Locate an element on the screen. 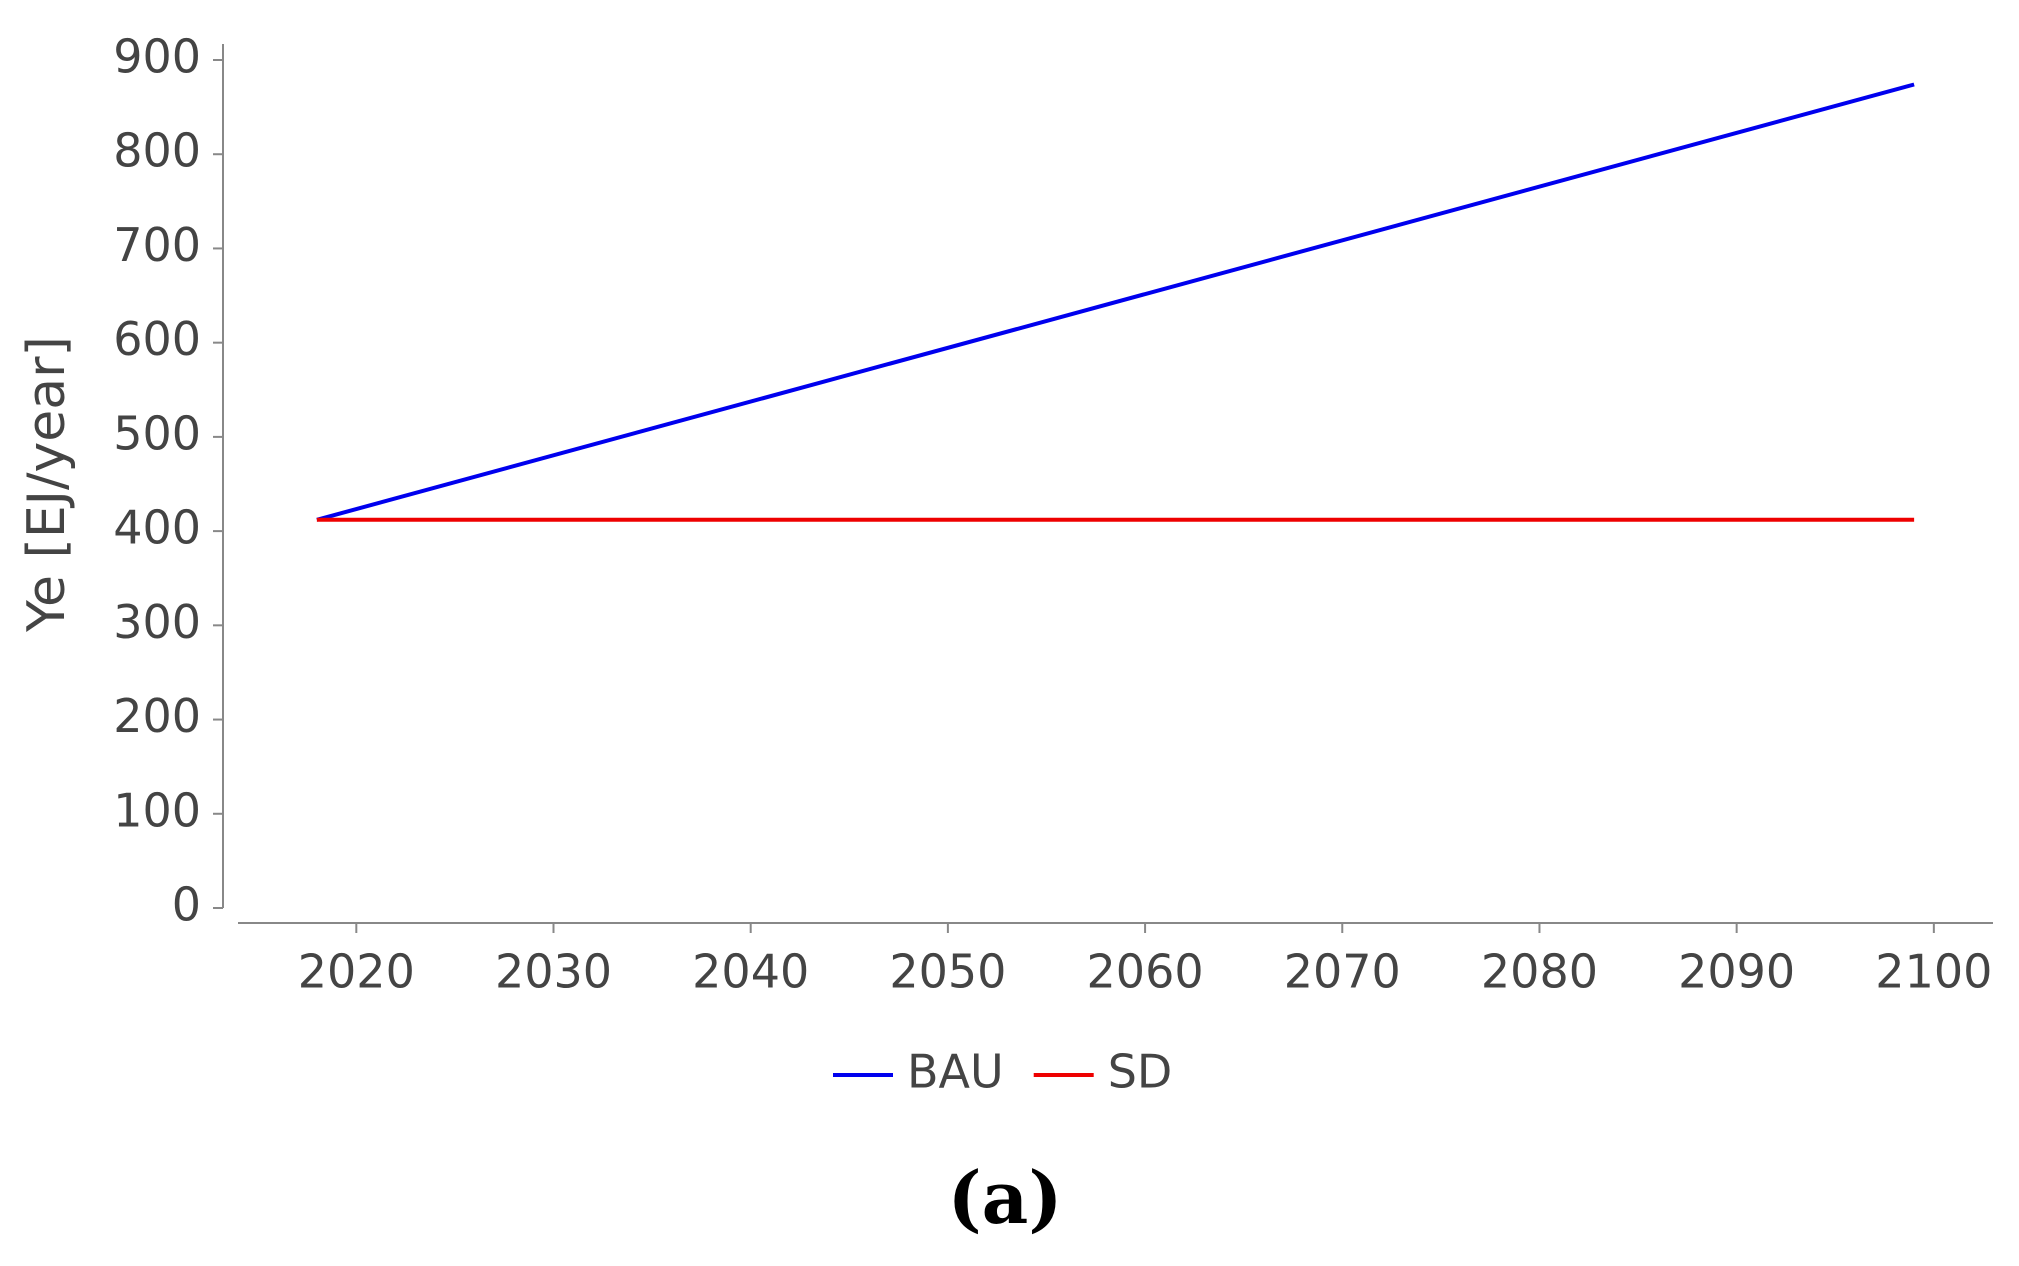 This screenshot has height=1266, width=2019. x-tick-label: 2090 is located at coordinates (1736, 972).